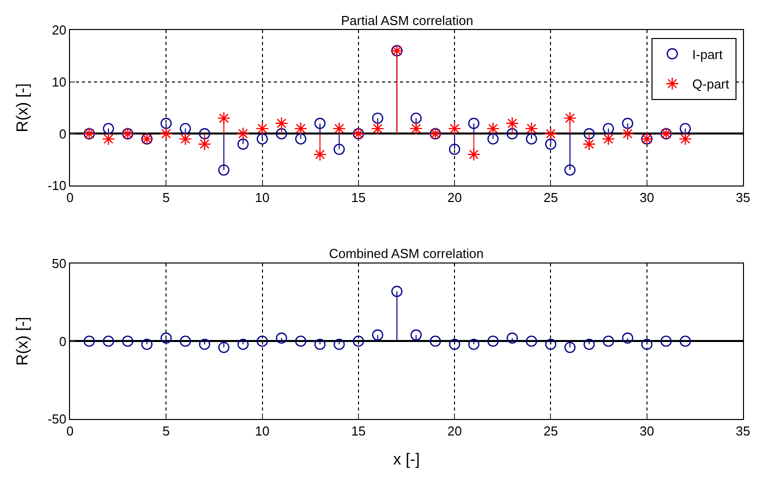  Describe the element at coordinates (57, 186) in the screenshot. I see `y-tick-label: -10` at that location.